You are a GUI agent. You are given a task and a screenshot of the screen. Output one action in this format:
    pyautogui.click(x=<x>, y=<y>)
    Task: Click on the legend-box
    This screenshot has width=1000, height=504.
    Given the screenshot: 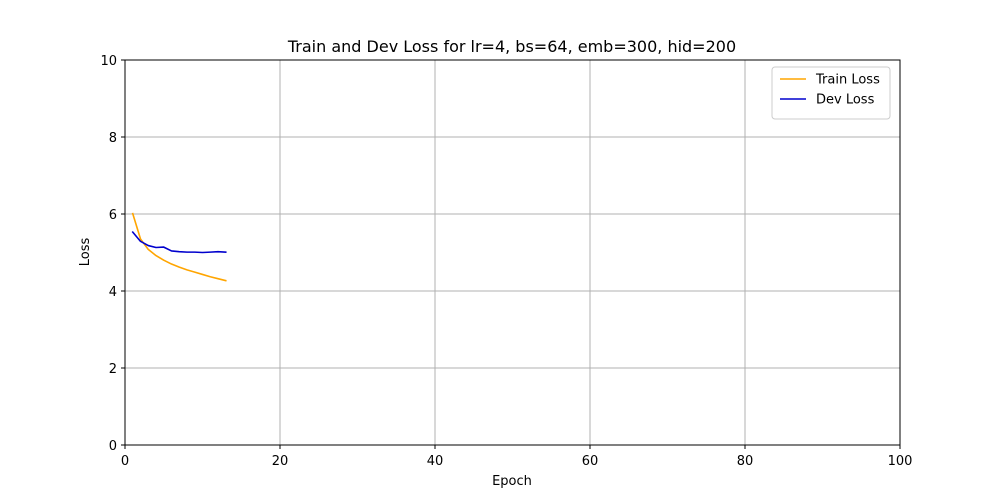 What is the action you would take?
    pyautogui.click(x=831, y=93)
    